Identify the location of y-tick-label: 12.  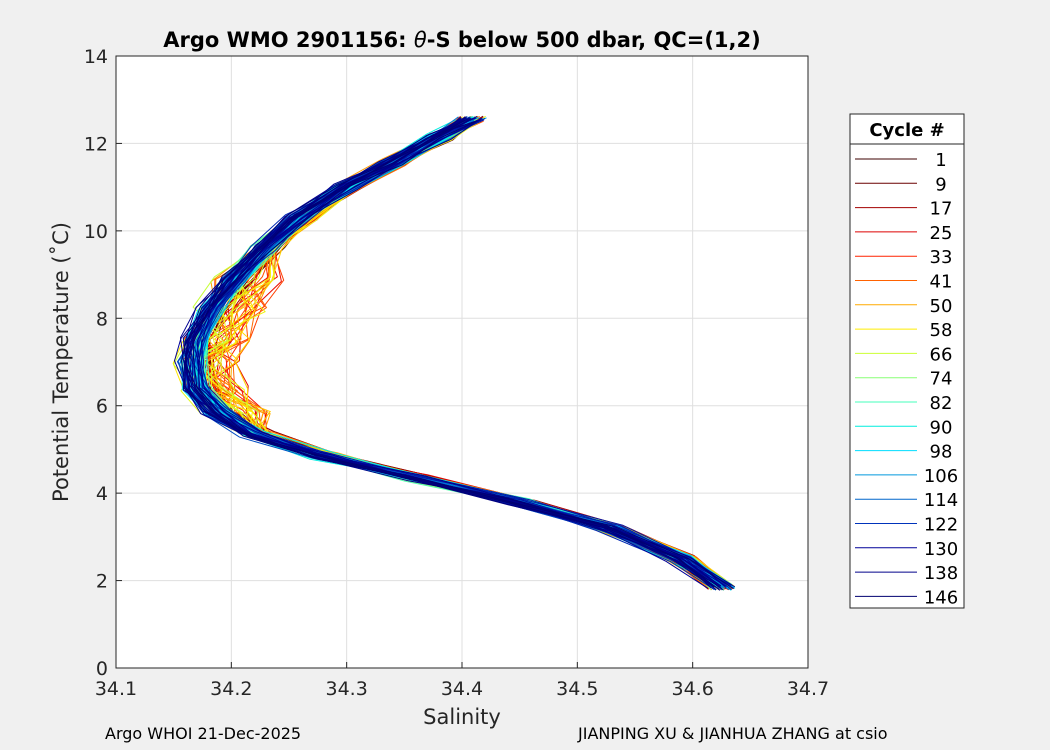
(96, 144).